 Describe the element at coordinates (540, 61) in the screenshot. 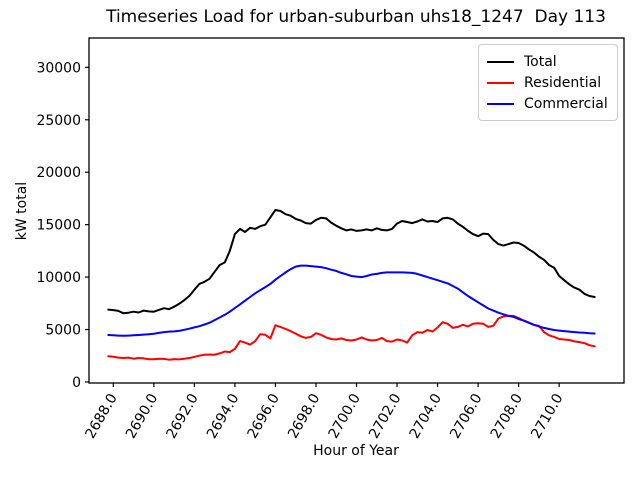

I see `legend-label-total: Total` at that location.